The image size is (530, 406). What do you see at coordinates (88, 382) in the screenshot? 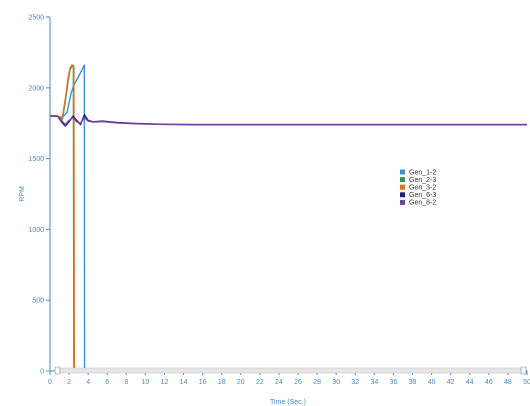
I see `x-tick-label: 4` at bounding box center [88, 382].